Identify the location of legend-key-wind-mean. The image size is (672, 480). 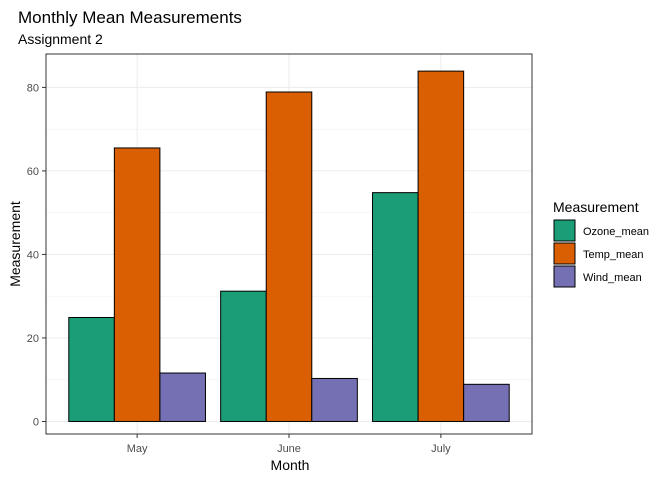
(564, 276).